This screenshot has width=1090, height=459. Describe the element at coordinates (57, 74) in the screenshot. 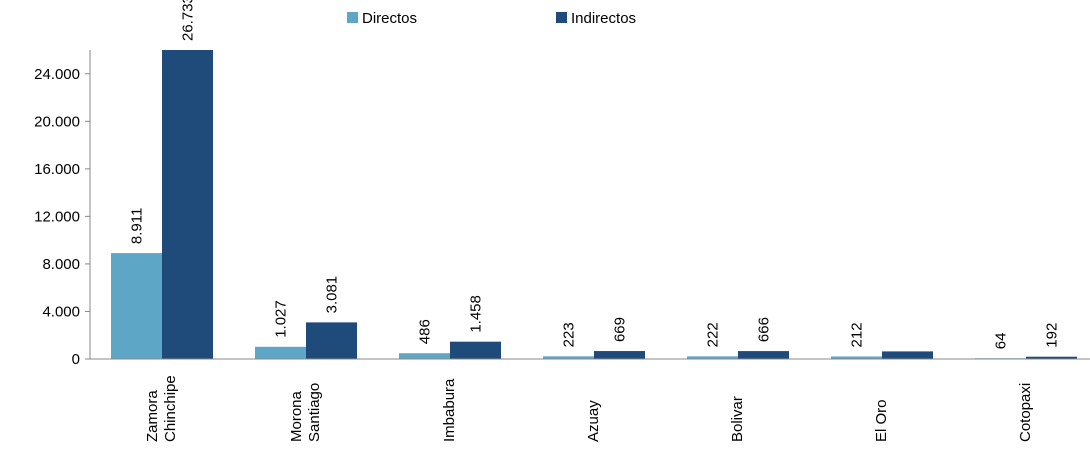

I see `y-tick-label: 24.000` at that location.